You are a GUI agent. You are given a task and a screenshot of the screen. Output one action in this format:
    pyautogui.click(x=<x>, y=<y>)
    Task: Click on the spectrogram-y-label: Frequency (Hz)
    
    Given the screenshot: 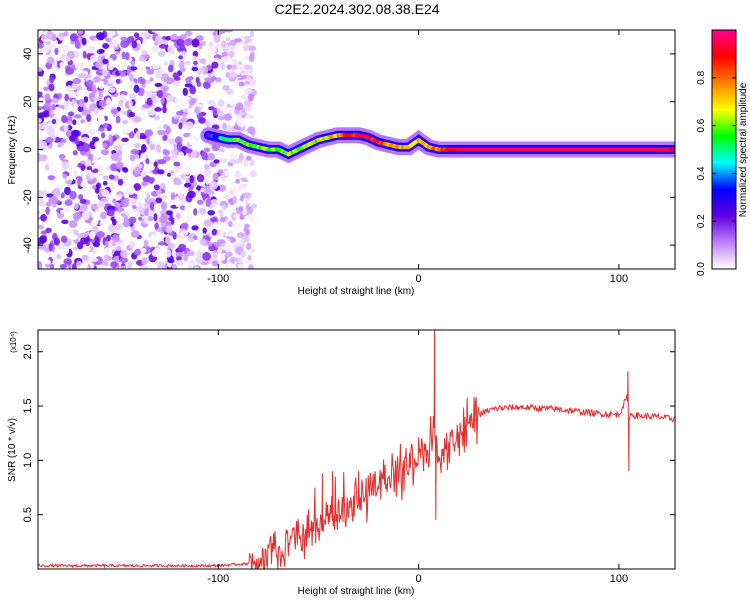 What is the action you would take?
    pyautogui.click(x=12, y=150)
    